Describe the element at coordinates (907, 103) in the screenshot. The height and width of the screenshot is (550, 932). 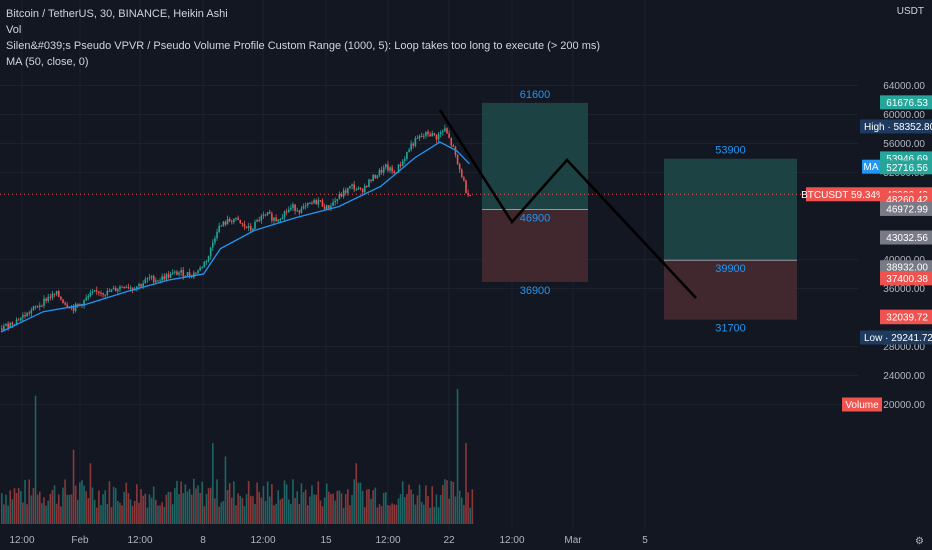
I see `price-tag-label: 61676.53` at that location.